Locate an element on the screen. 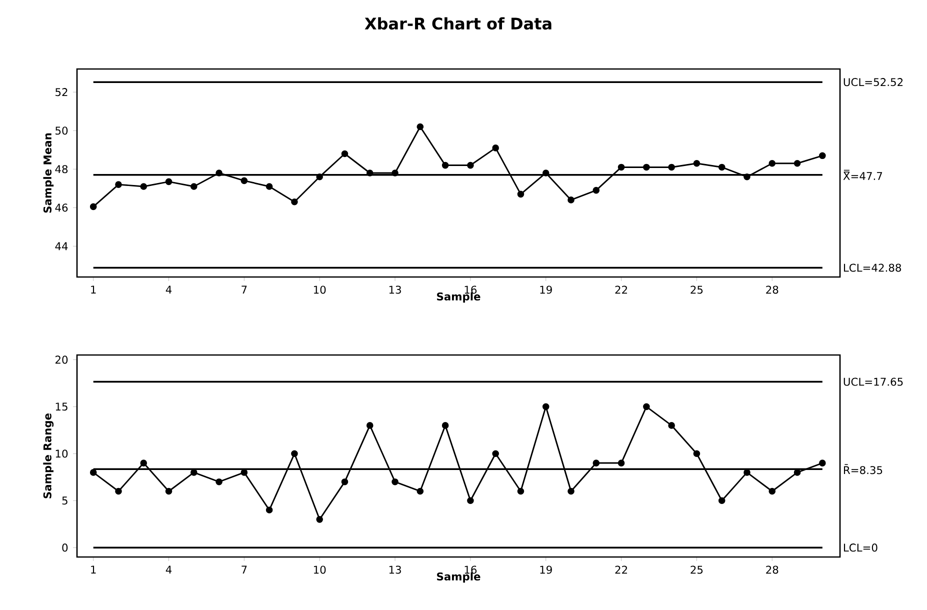 This screenshot has width=927, height=610. y-tick-label: 46 is located at coordinates (61, 208).